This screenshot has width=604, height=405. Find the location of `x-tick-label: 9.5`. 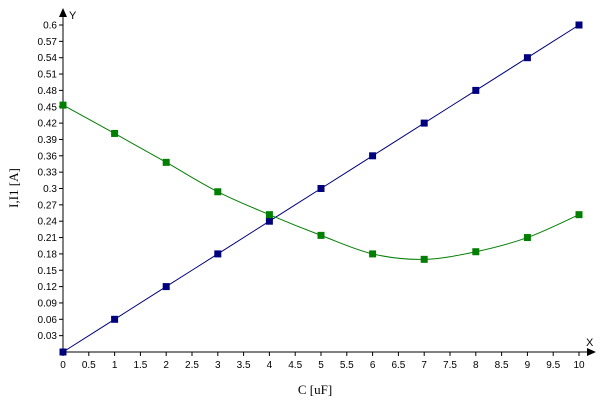

x-tick-label: 9.5 is located at coordinates (553, 365).